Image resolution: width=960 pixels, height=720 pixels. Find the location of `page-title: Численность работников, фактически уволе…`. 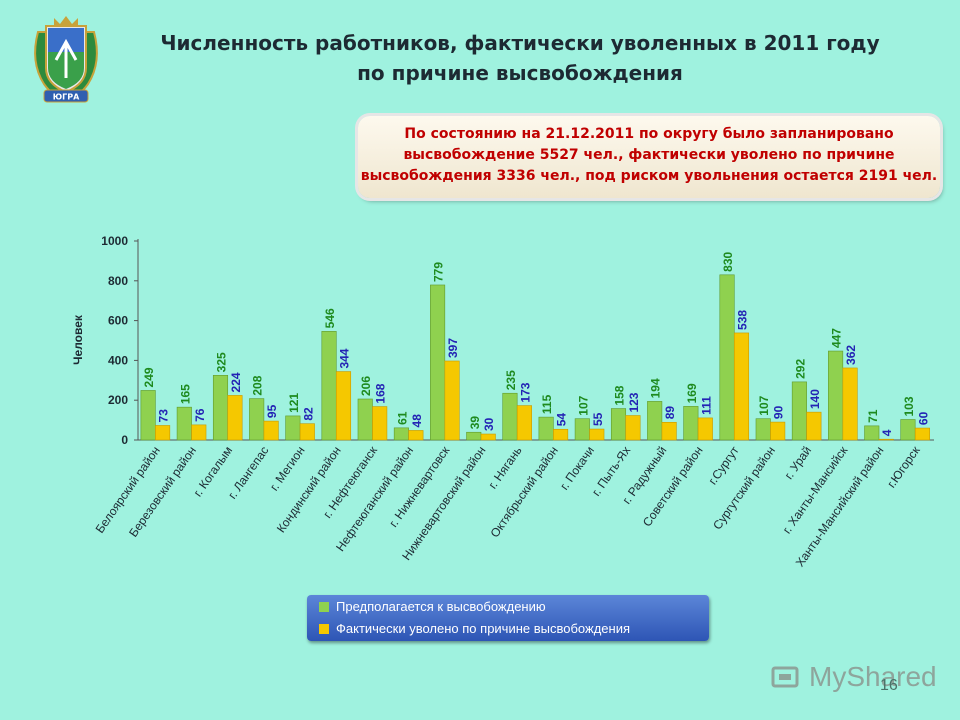

page-title: Численность работников, фактически уволе… is located at coordinates (520, 58).